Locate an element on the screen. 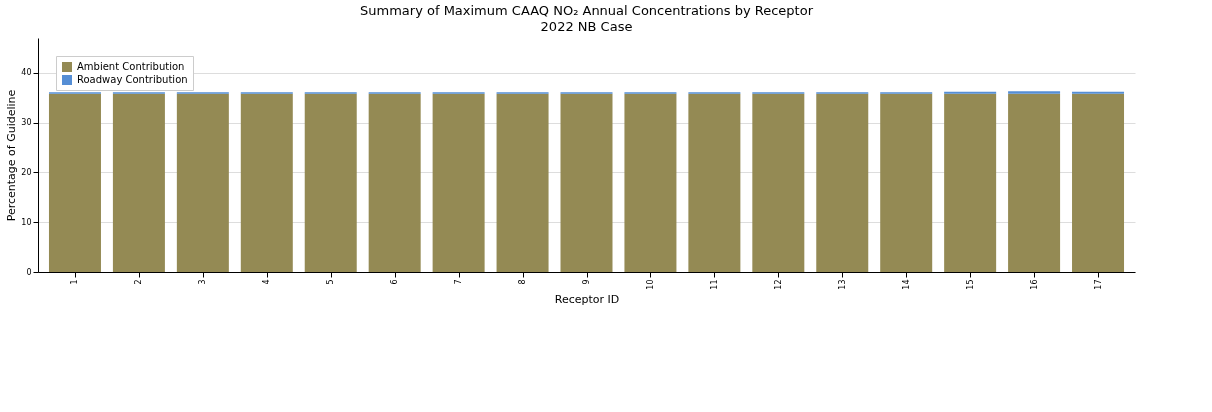 This screenshot has width=1212, height=412. x-tick-label: 15 is located at coordinates (970, 284).